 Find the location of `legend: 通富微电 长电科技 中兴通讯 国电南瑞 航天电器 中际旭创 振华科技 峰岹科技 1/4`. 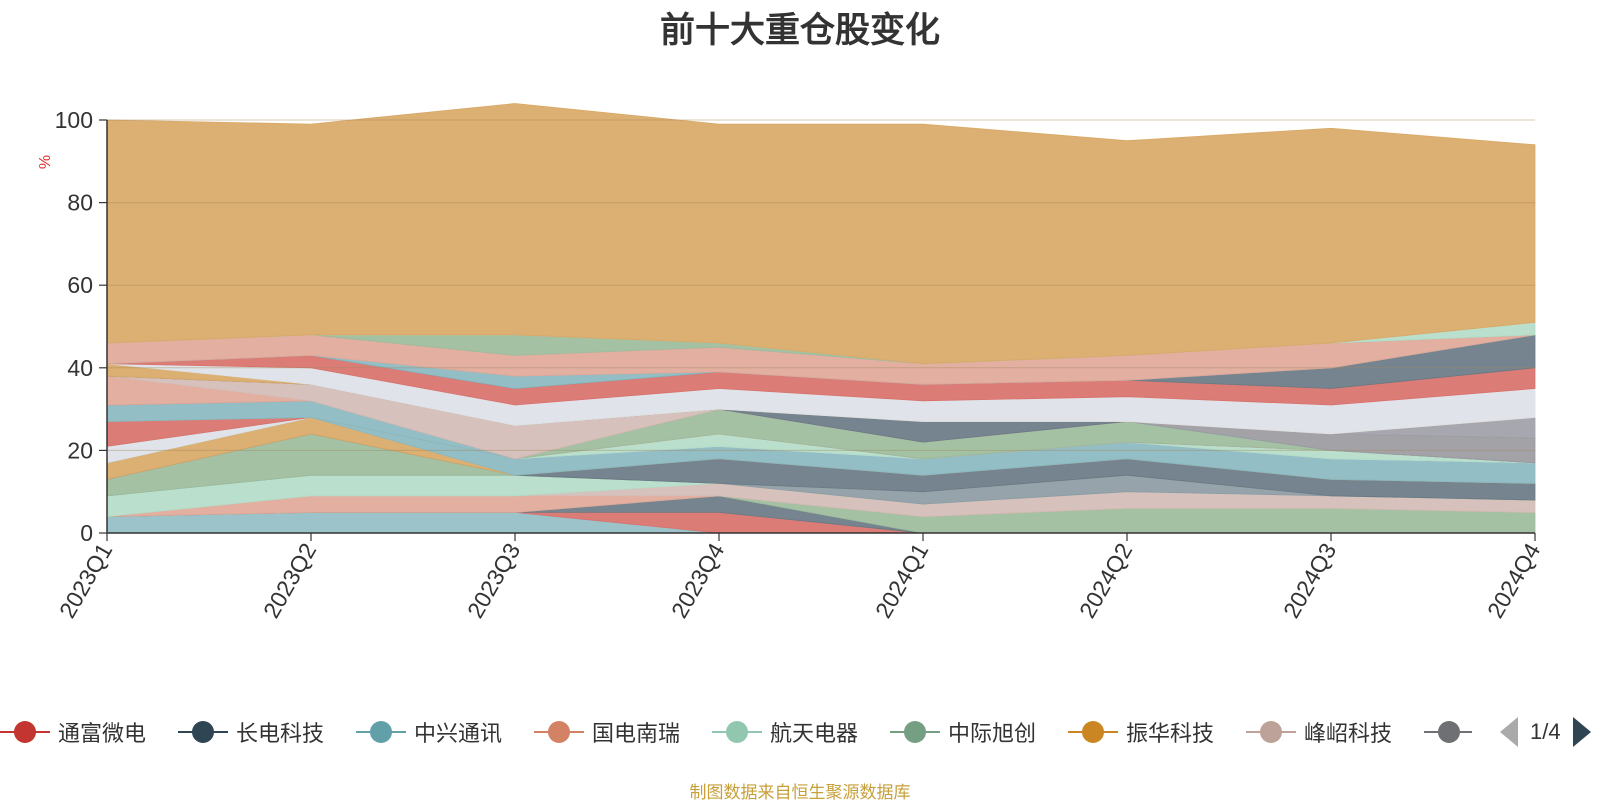

legend: 通富微电 长电科技 中兴通讯 国电南瑞 航天电器 中际旭创 振华科技 峰岹科技 1/4 is located at coordinates (800, 732).